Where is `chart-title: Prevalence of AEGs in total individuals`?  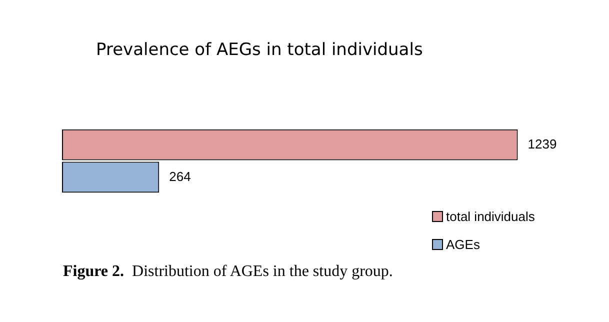
chart-title: Prevalence of AEGs in total individuals is located at coordinates (259, 50).